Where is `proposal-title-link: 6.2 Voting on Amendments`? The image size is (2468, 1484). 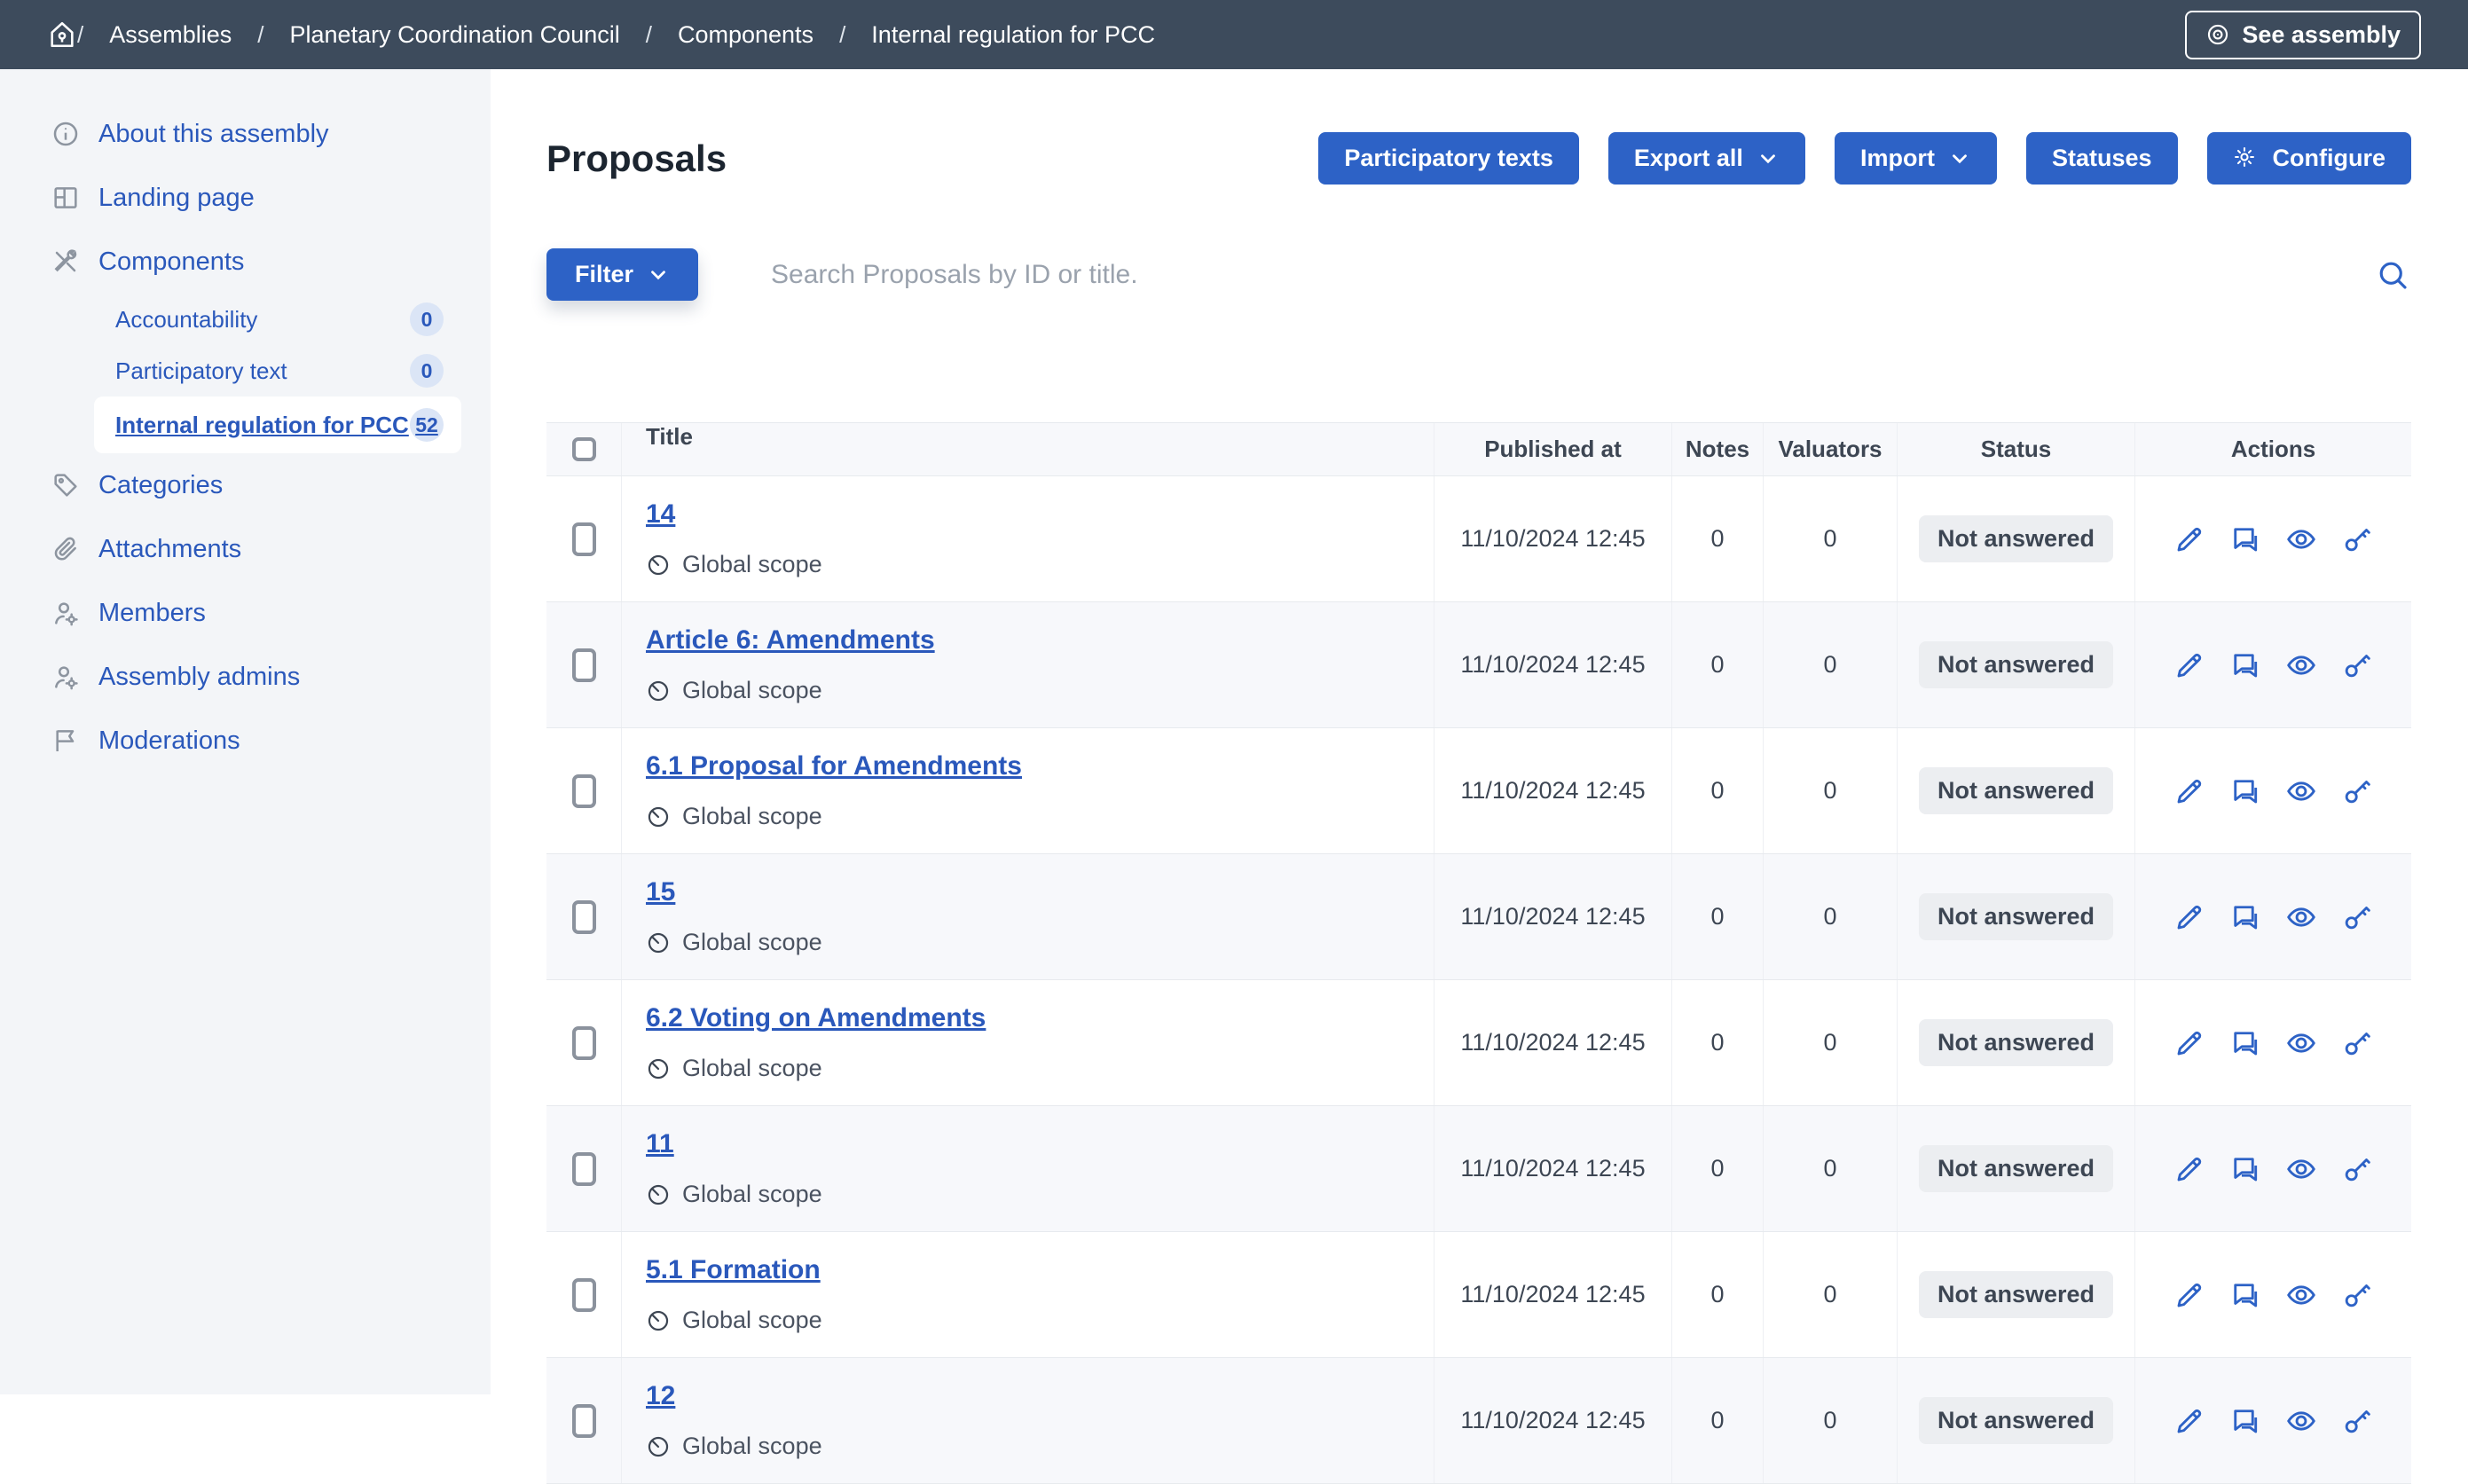
proposal-title-link: 6.2 Voting on Amendments is located at coordinates (816, 1018).